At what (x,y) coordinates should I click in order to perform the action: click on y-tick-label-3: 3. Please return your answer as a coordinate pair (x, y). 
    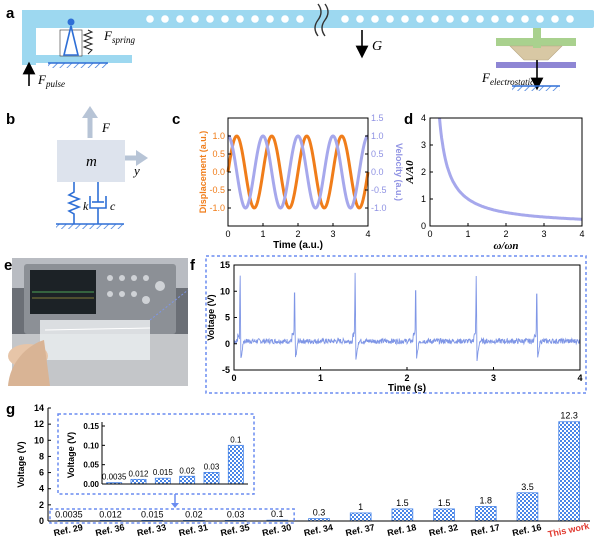
    Looking at the image, I should click on (423, 145).